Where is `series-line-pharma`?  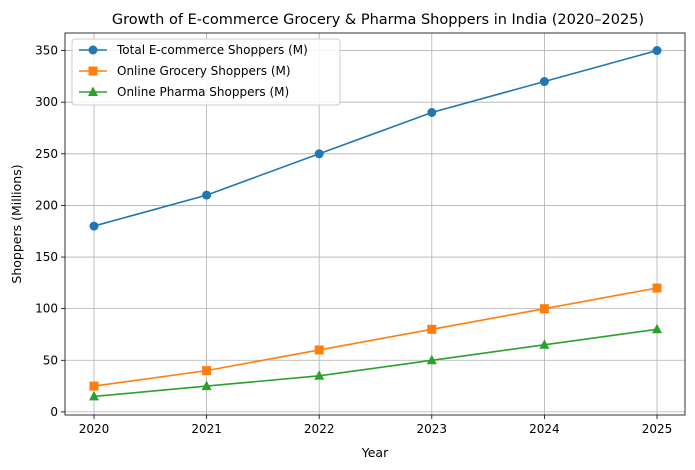
series-line-pharma is located at coordinates (375, 363).